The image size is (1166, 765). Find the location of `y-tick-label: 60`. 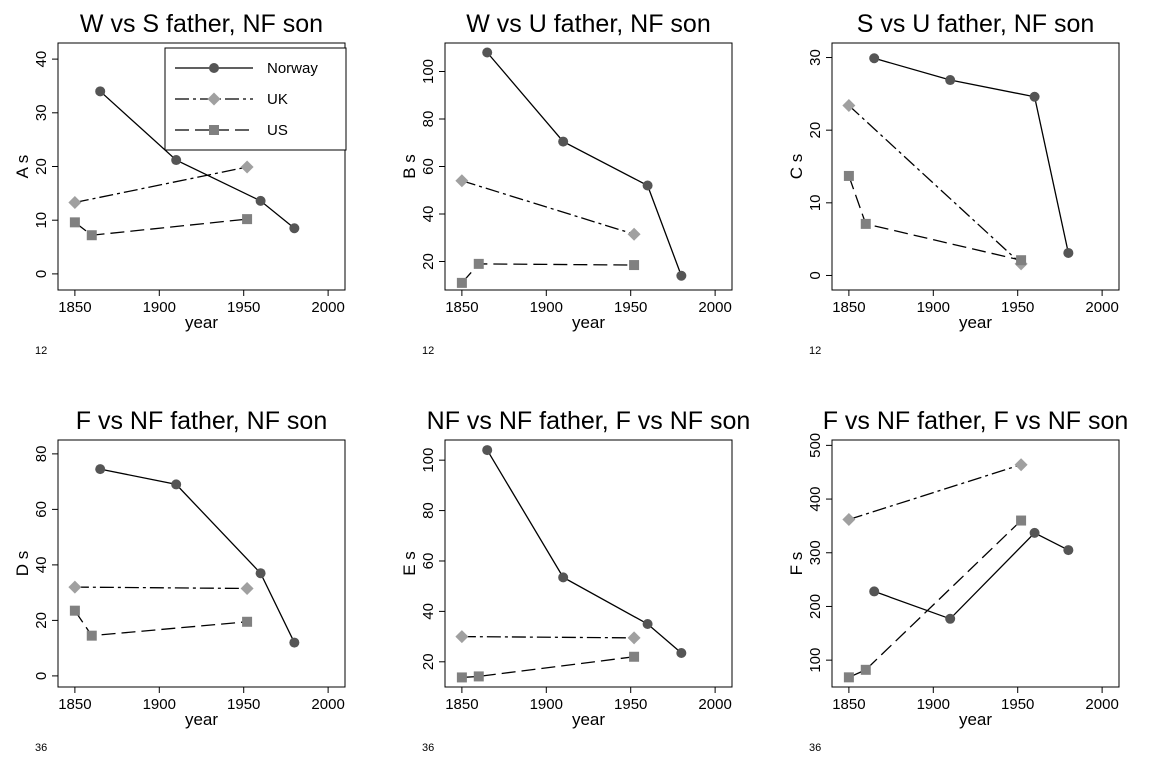

y-tick-label: 60 is located at coordinates (41, 509).